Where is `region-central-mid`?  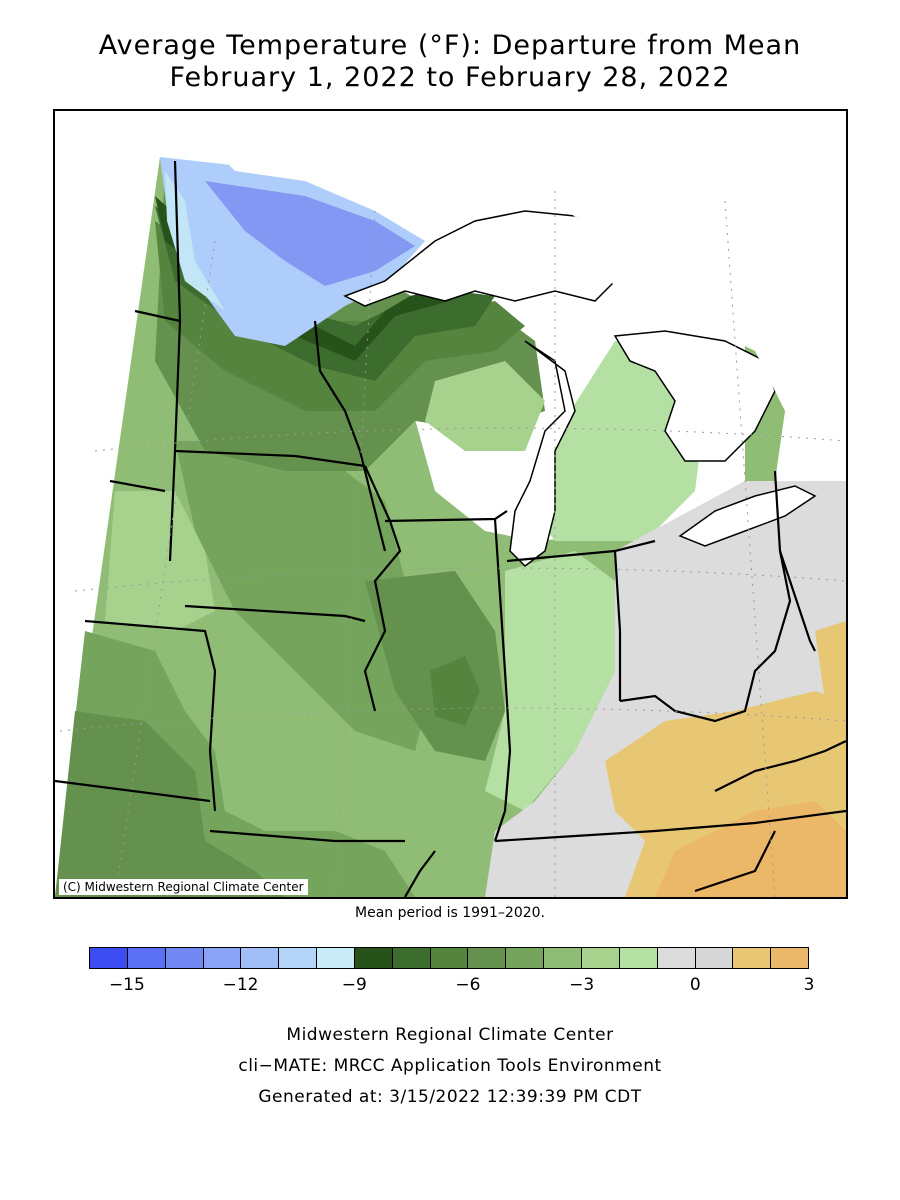 region-central-mid is located at coordinates (305, 596).